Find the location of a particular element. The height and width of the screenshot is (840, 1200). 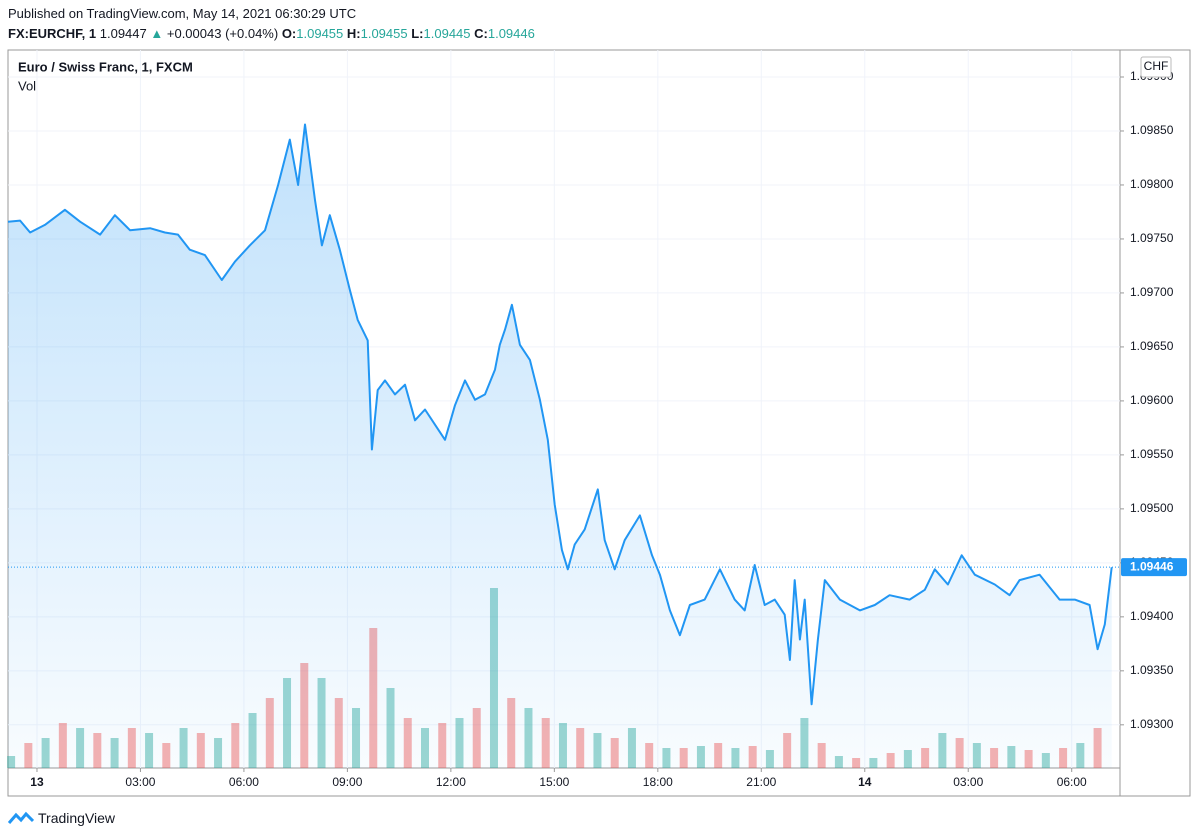

volume-label: Vol is located at coordinates (27, 85).